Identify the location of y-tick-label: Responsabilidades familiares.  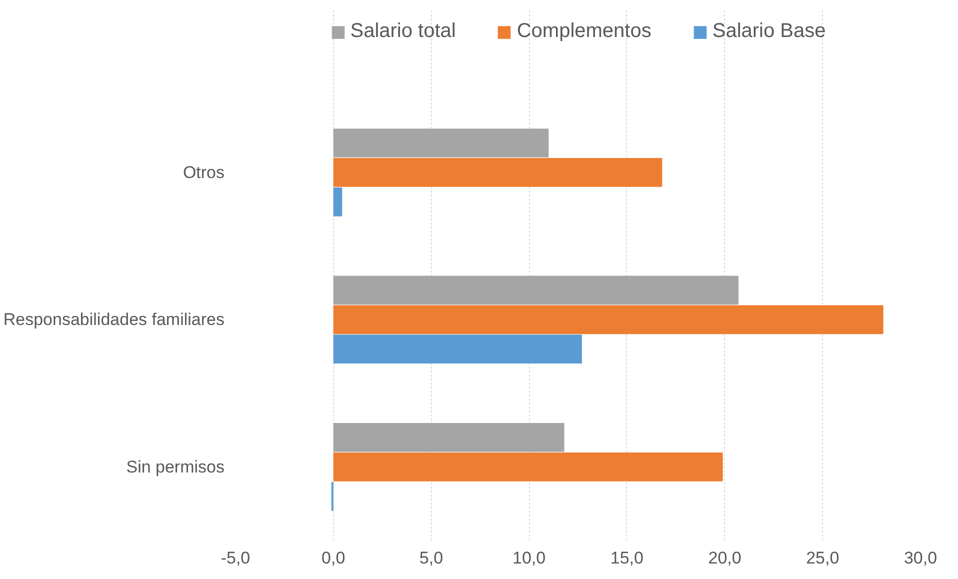
(114, 320).